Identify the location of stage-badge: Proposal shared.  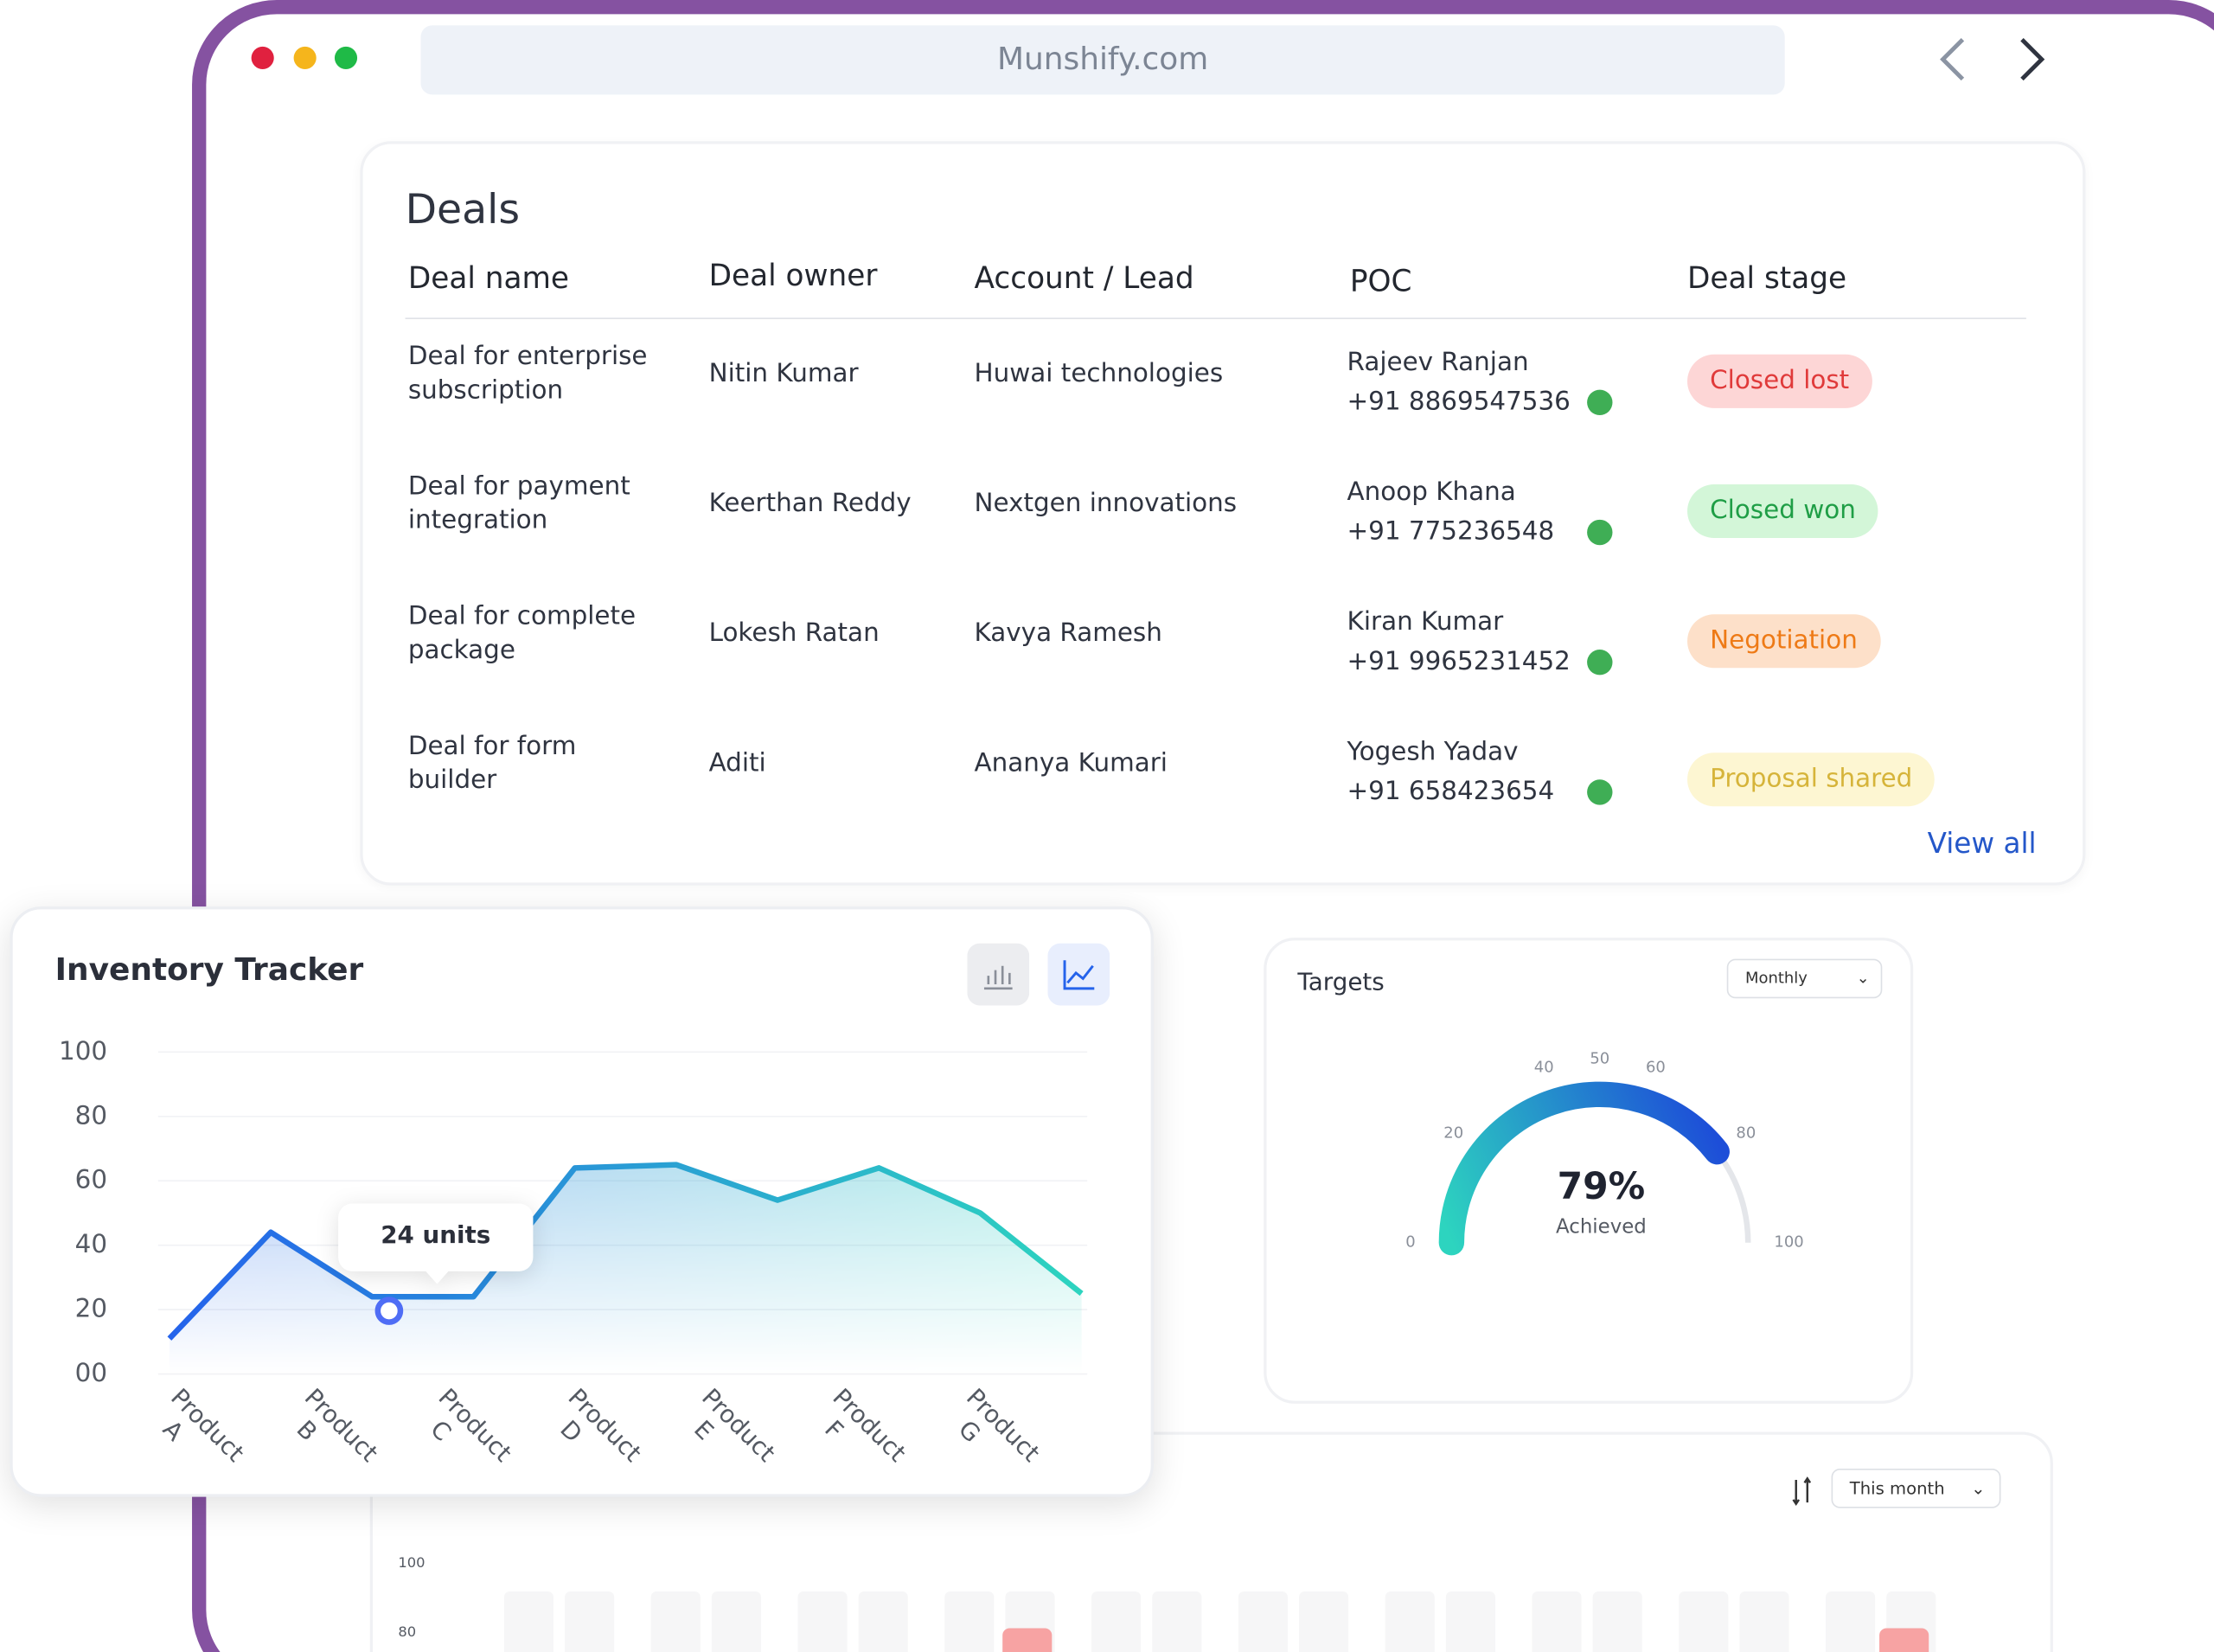
(1811, 779).